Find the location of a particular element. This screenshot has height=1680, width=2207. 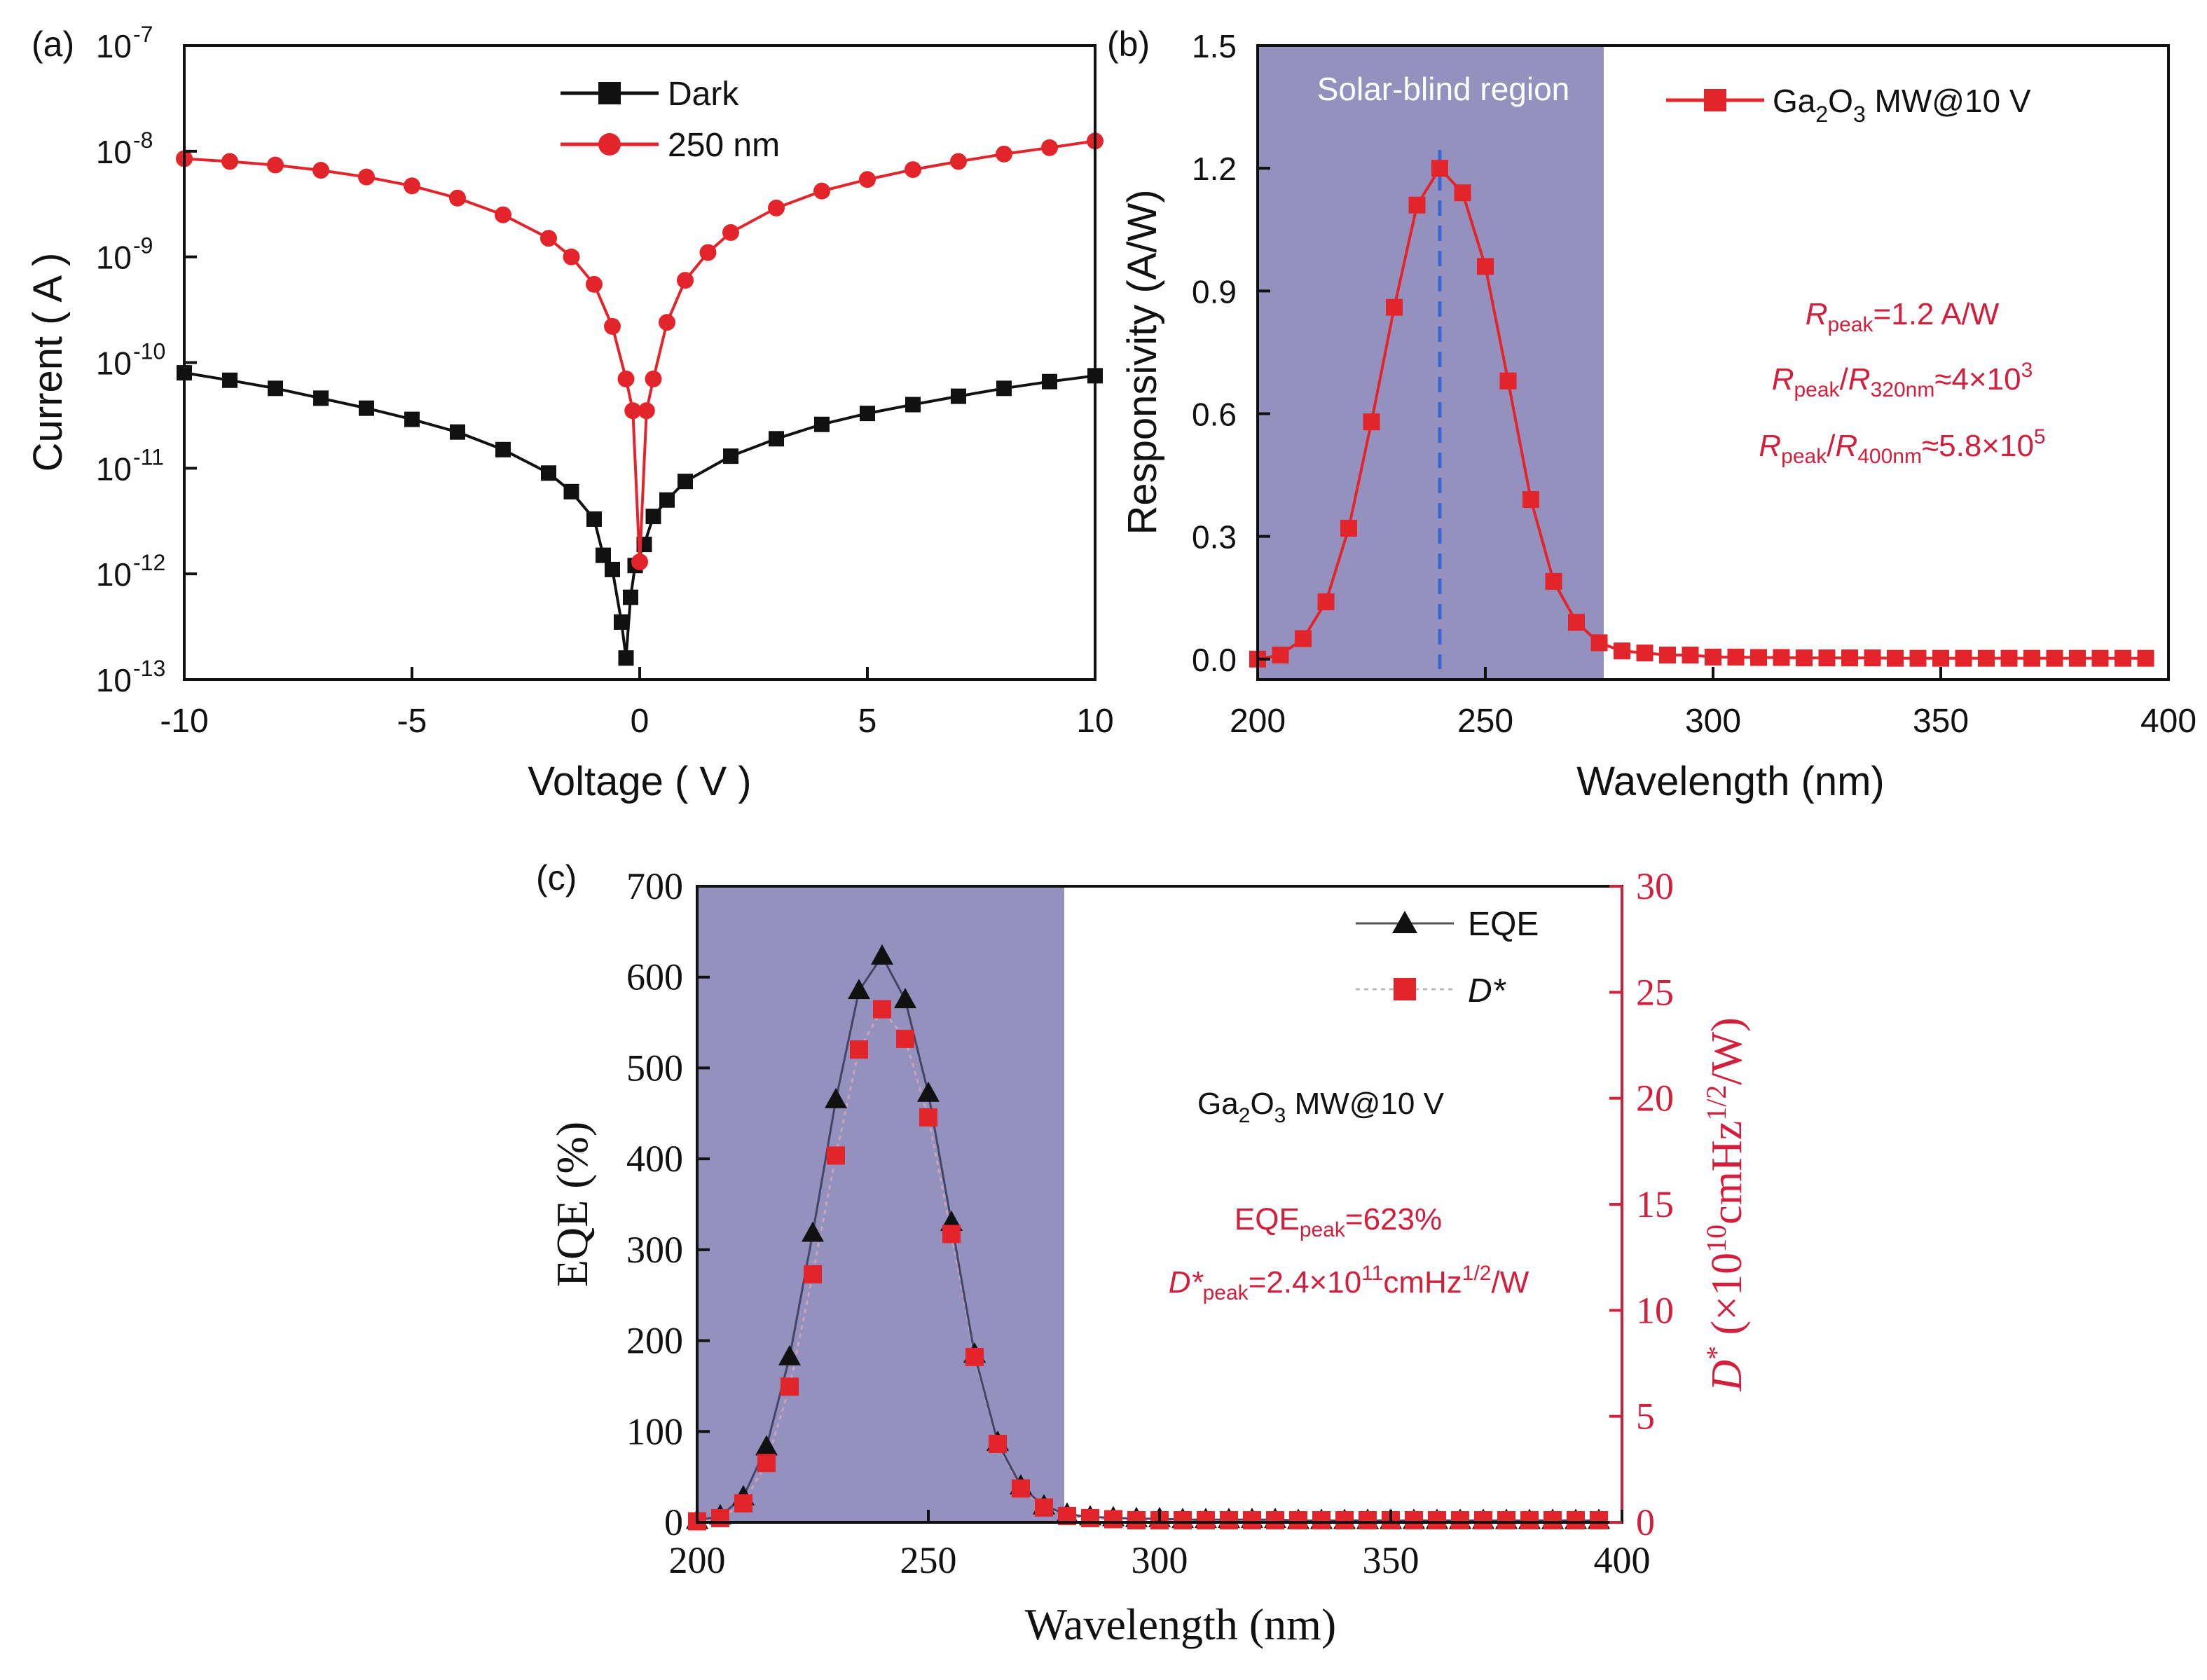

panel-b-xlabel: Wavelength (nm) is located at coordinates (1730, 782).